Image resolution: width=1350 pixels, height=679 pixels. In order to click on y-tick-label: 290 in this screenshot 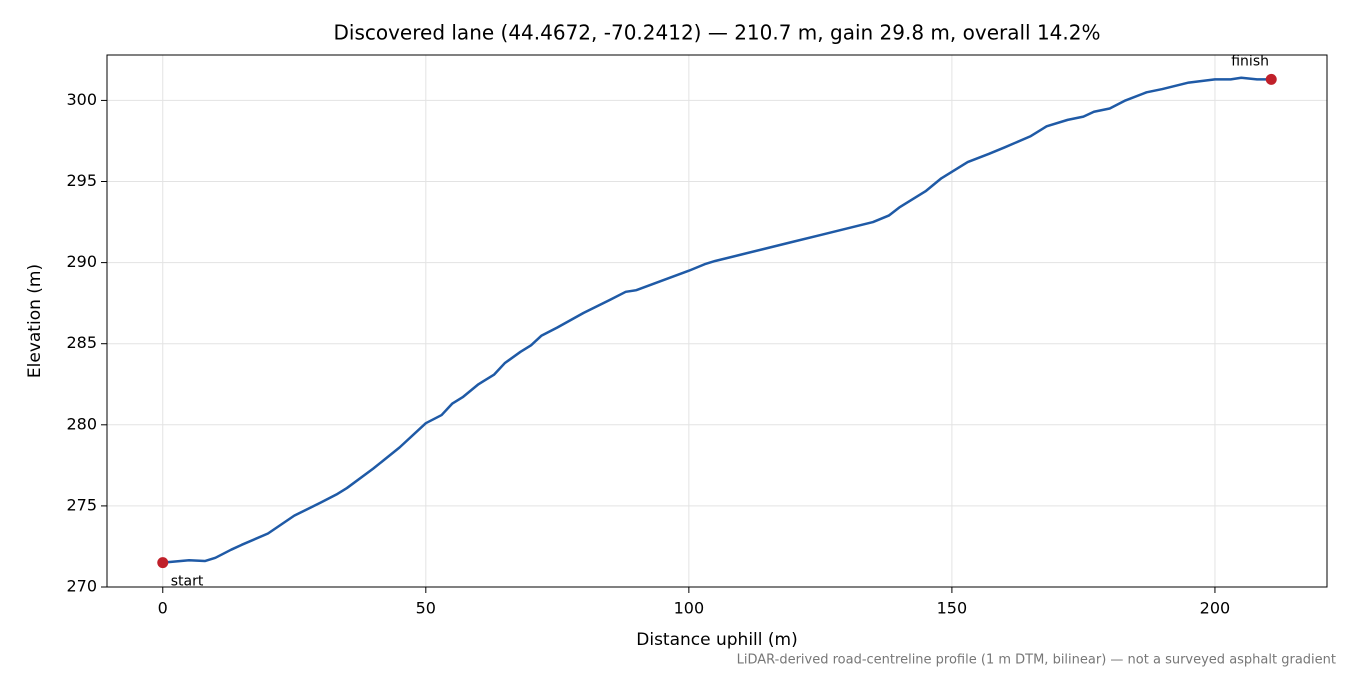, I will do `click(81, 261)`.